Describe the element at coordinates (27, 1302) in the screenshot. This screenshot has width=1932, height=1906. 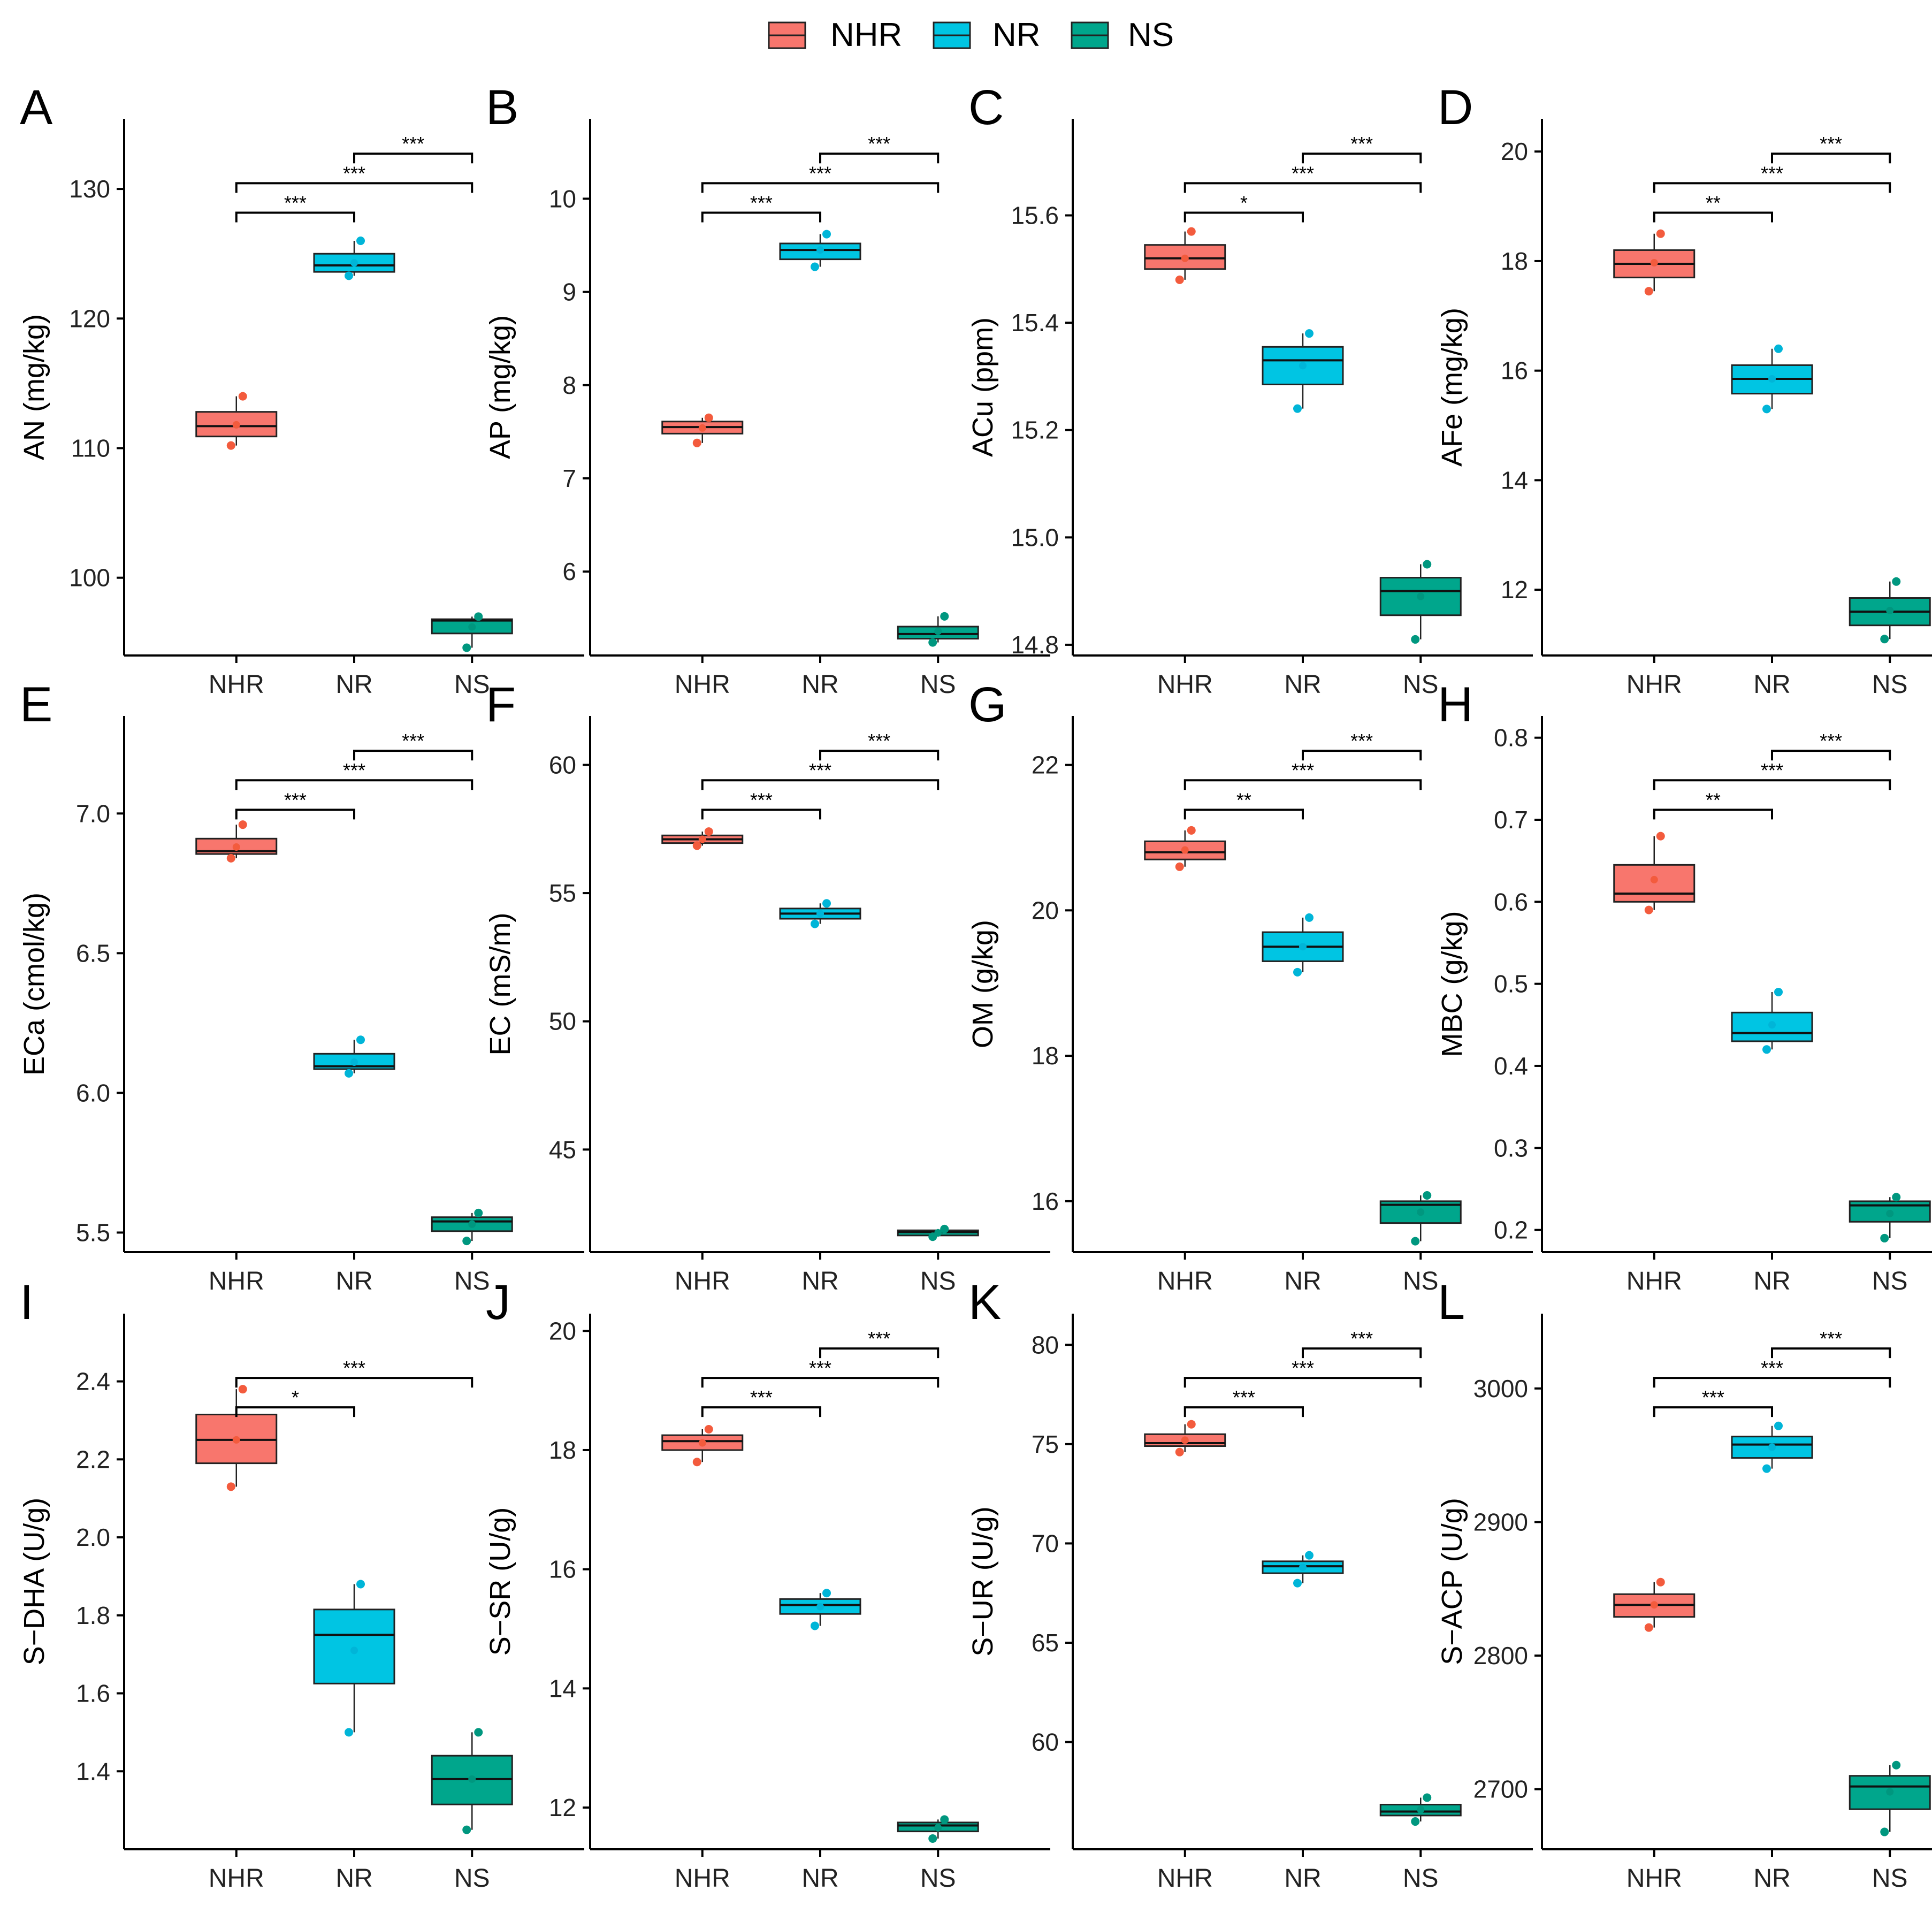
I see `panel-label: I` at that location.